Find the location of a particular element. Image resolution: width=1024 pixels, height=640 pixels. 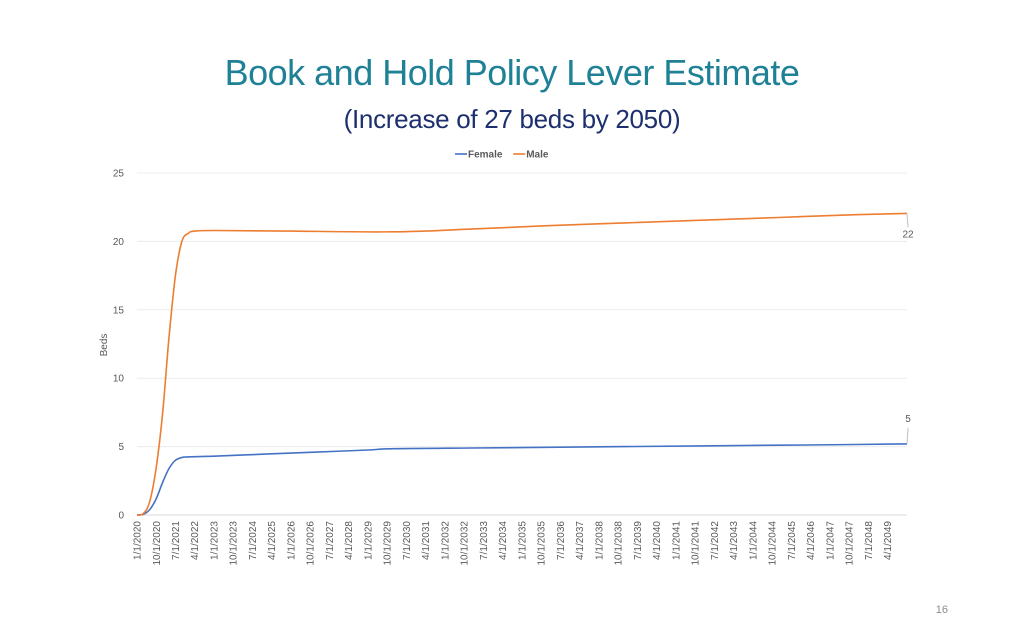

x-tick-label: 7/1/2033 is located at coordinates (484, 540).